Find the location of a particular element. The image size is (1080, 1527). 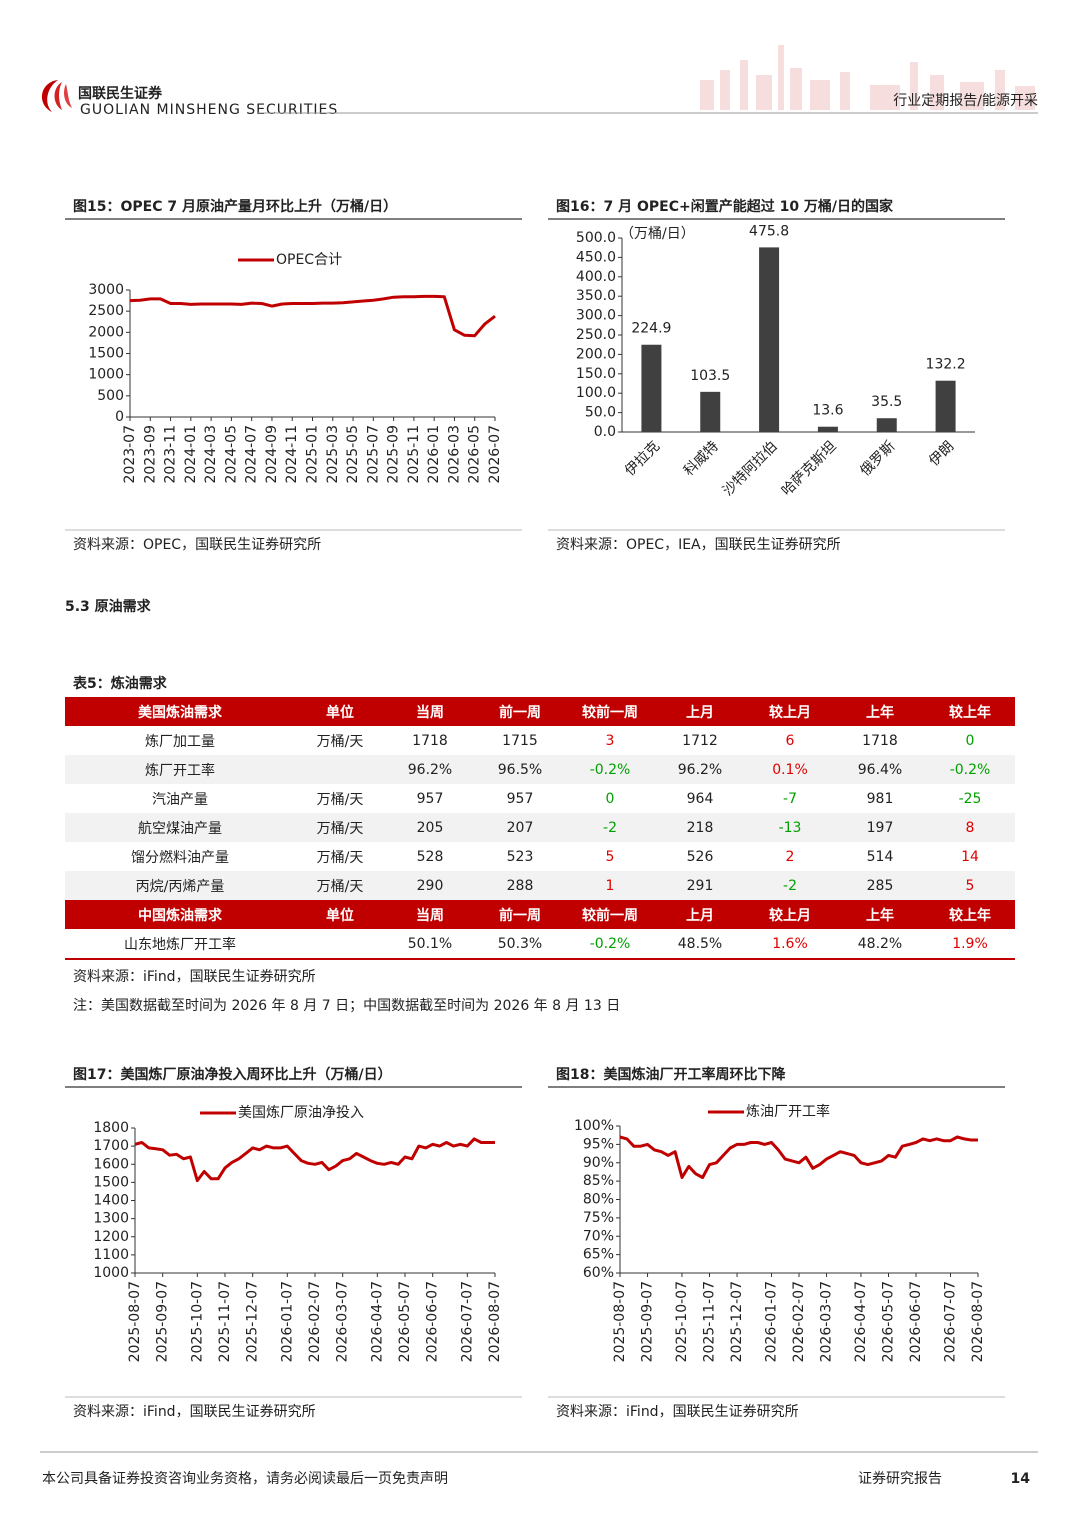

x-tick-label: 2025-05 is located at coordinates (353, 454).